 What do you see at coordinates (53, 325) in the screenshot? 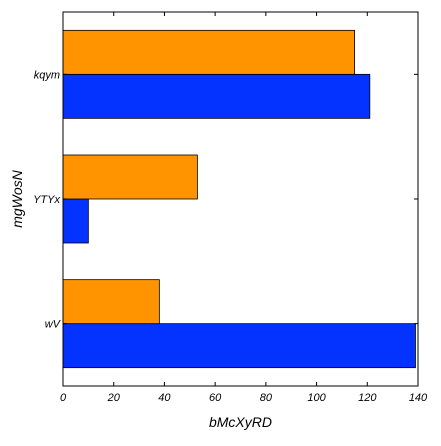
I see `y-tick-label: wV` at bounding box center [53, 325].